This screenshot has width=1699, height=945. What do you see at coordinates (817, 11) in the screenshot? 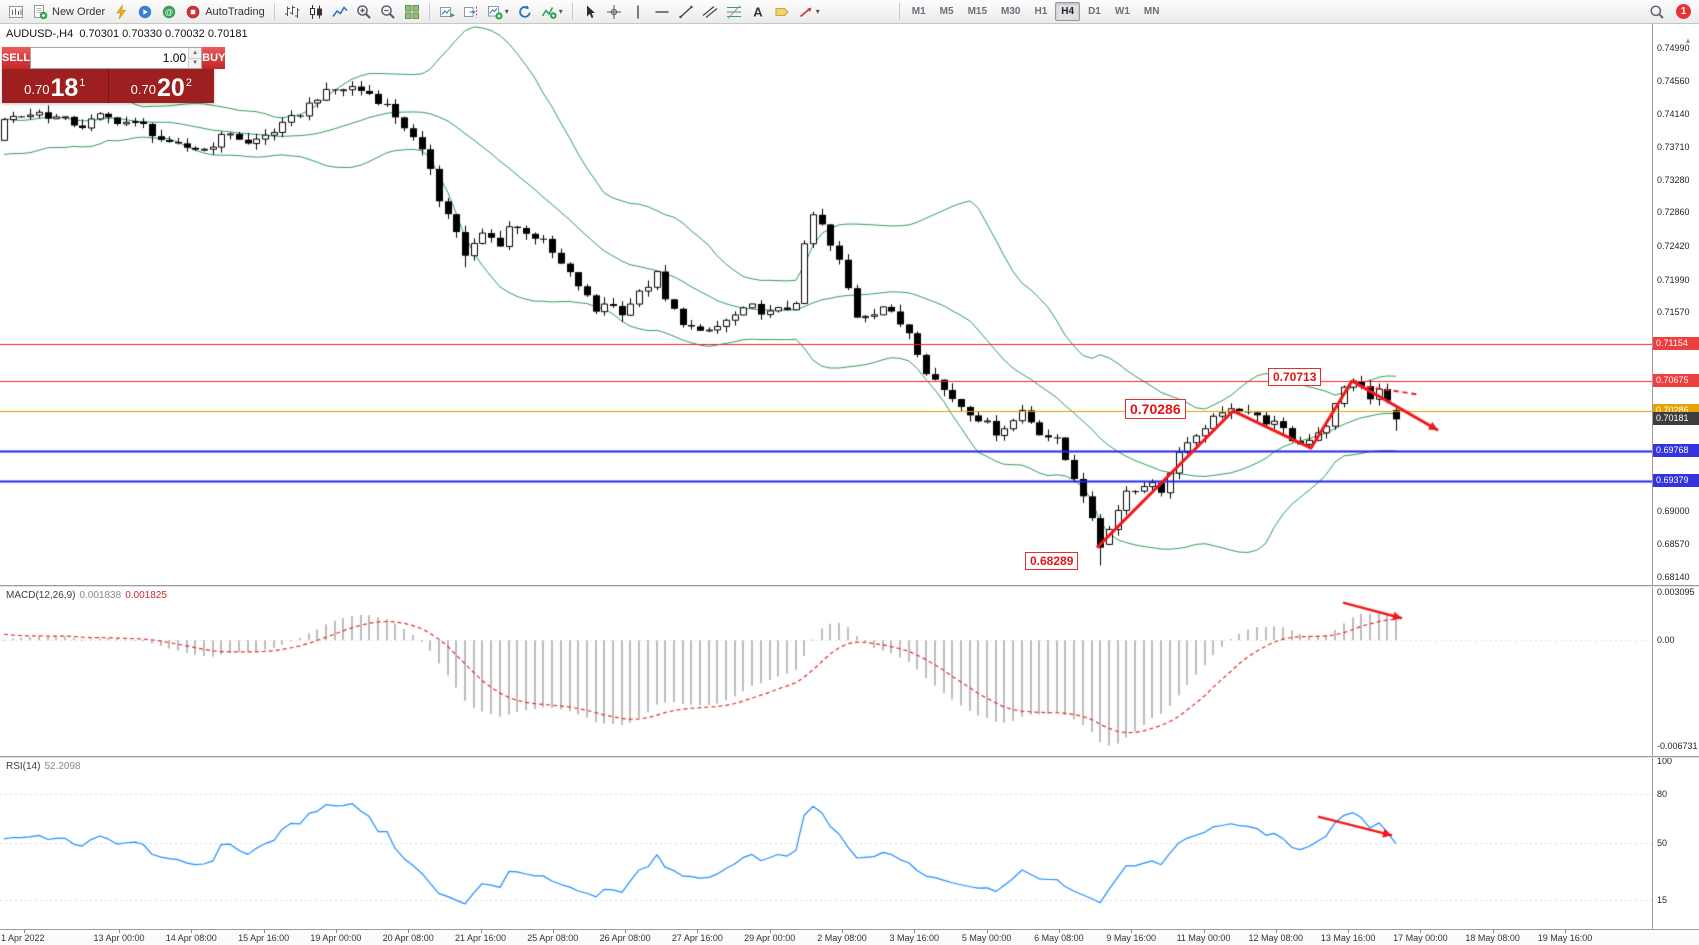
I see `dropdown-arrow-icon: ▾` at bounding box center [817, 11].